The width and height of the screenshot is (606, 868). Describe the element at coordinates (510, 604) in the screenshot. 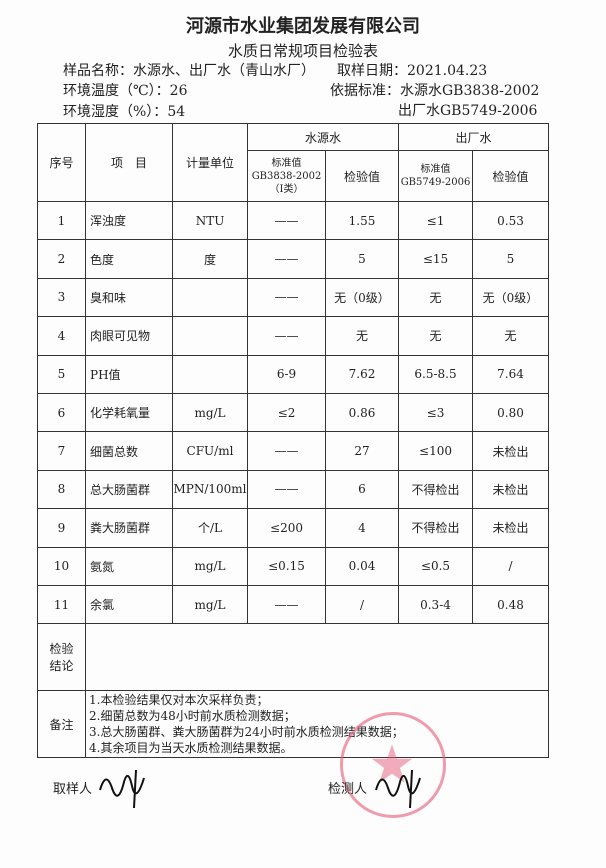

I see `cell-v2: 0.48` at that location.